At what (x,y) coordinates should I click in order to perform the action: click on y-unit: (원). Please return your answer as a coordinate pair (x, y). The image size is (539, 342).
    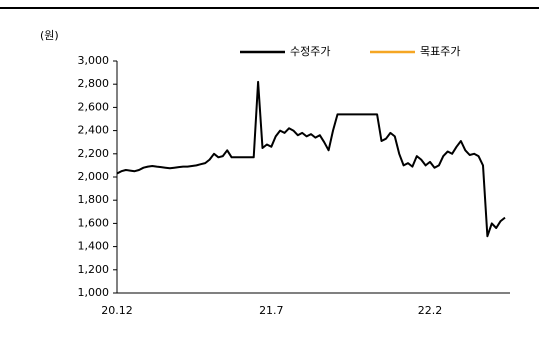
    Looking at the image, I should click on (49, 35).